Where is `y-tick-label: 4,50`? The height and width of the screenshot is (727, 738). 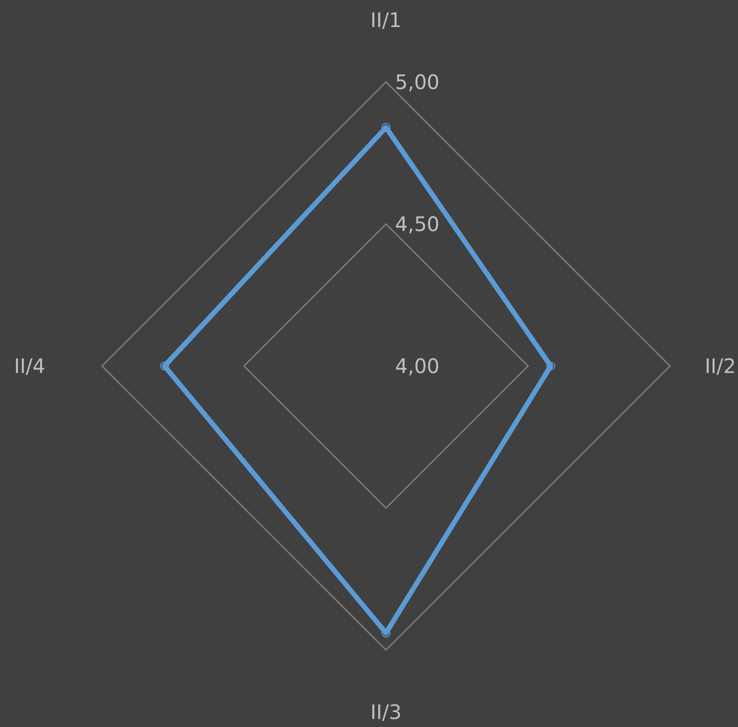 y-tick-label: 4,50 is located at coordinates (417, 224).